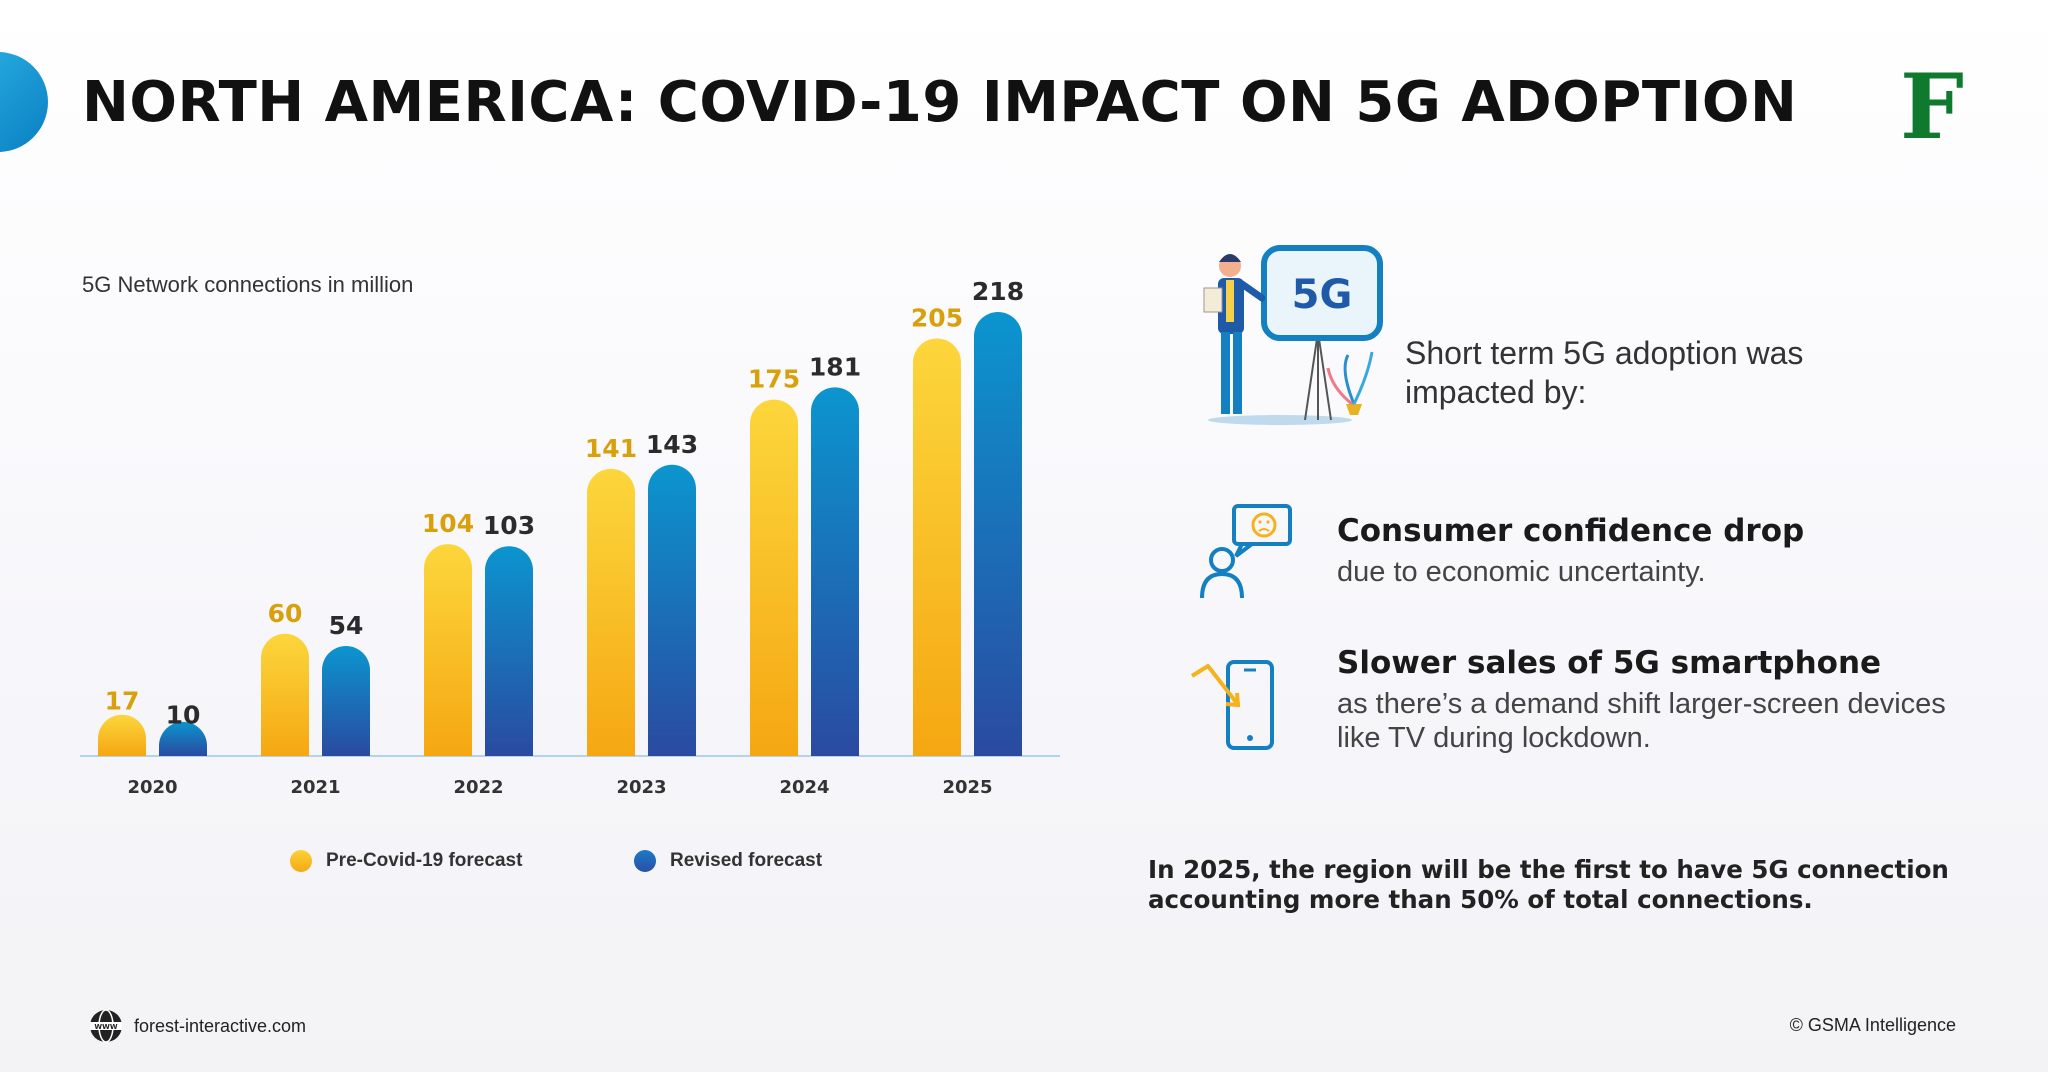 The image size is (2048, 1072). I want to click on brand-logo: F, so click(1932, 107).